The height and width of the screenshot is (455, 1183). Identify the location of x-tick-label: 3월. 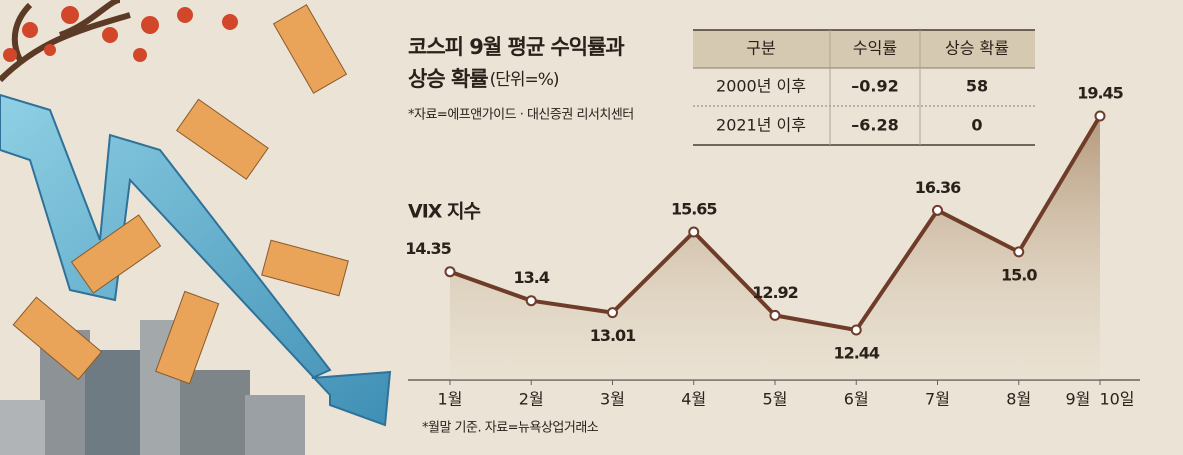
(612, 399).